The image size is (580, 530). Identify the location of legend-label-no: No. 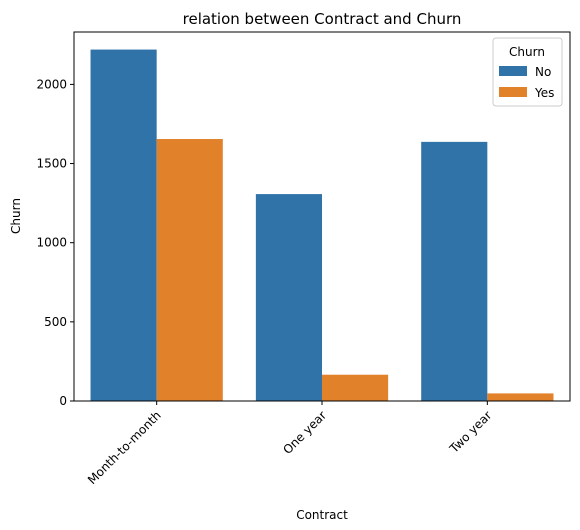
(543, 72).